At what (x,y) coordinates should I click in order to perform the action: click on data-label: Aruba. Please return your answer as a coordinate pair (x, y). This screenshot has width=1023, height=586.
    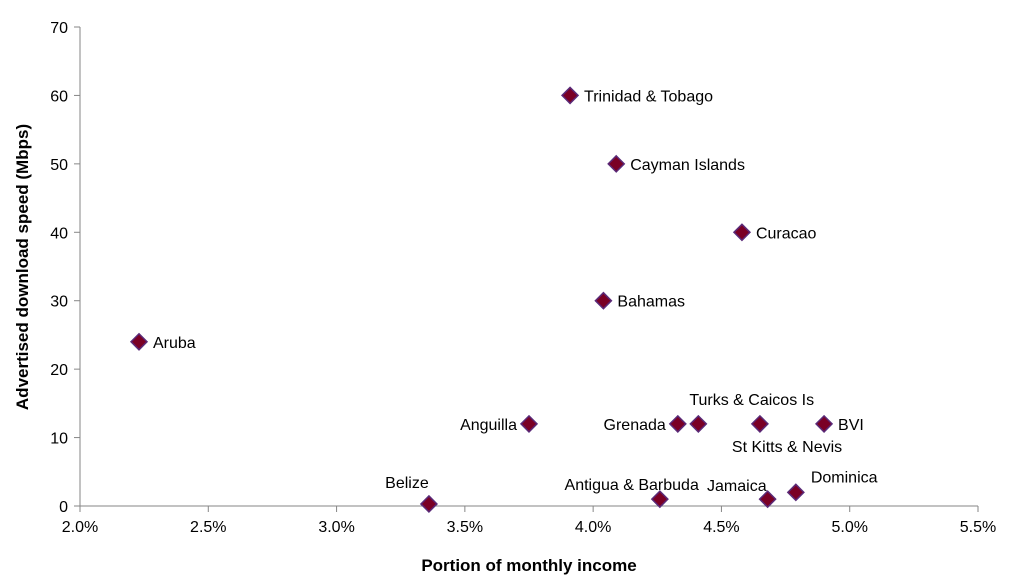
    Looking at the image, I should click on (174, 343).